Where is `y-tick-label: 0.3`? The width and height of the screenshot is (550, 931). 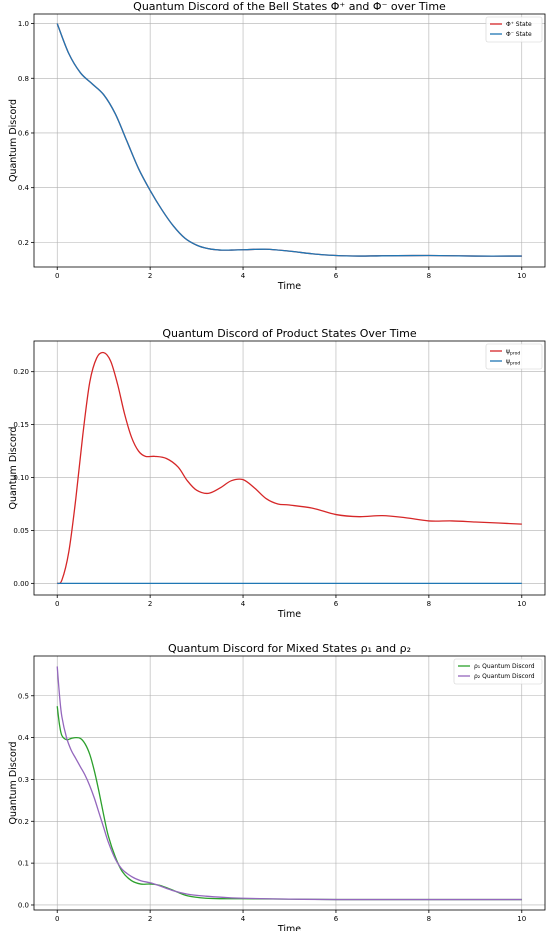
y-tick-label: 0.3 is located at coordinates (23, 780).